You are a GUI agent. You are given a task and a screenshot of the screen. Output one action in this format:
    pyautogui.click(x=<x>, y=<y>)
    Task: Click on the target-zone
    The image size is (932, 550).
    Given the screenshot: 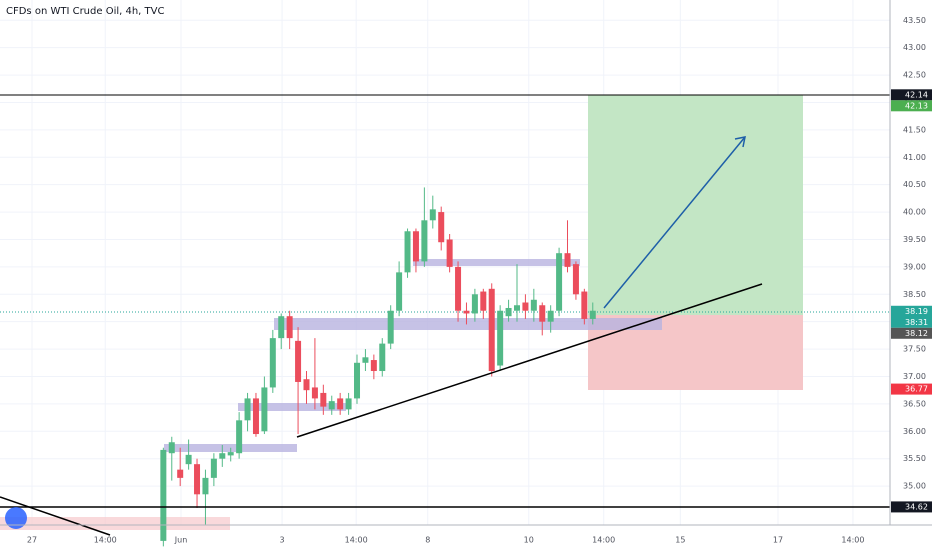 What is the action you would take?
    pyautogui.click(x=695, y=205)
    